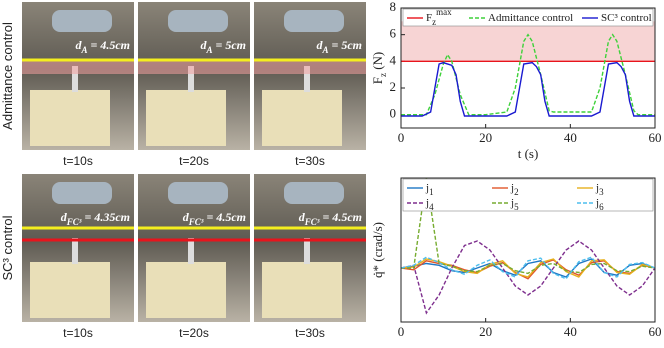  What do you see at coordinates (393, 113) in the screenshot?
I see `y-tick-label: 0` at bounding box center [393, 113].